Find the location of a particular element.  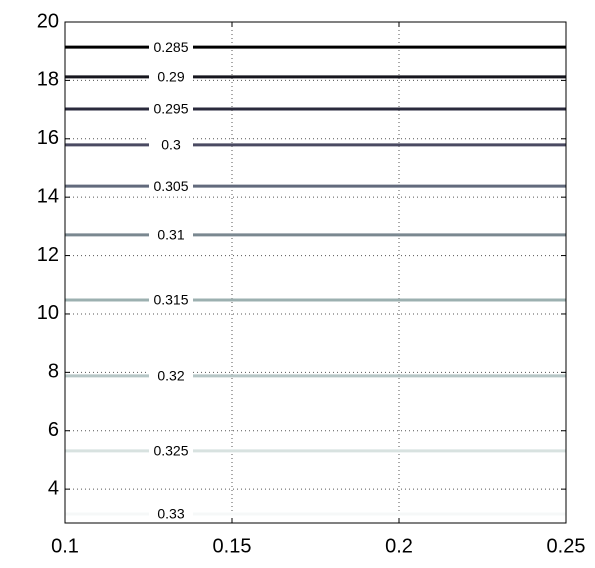

contour-label: 0.285 is located at coordinates (170, 47).